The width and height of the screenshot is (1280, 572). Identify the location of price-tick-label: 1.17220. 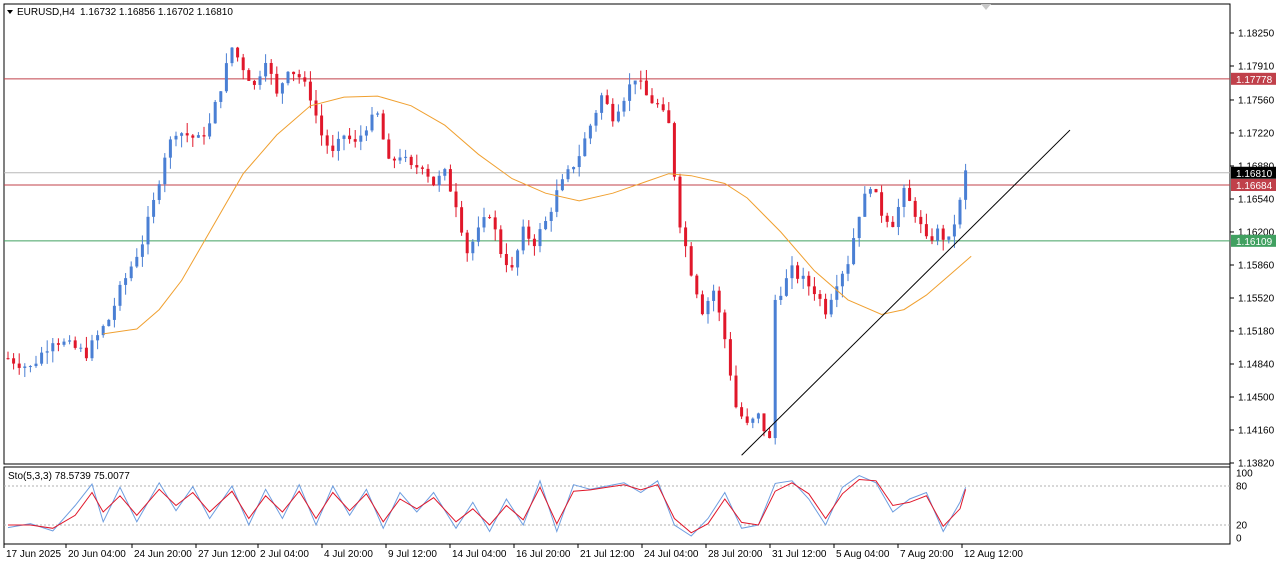
(1256, 133).